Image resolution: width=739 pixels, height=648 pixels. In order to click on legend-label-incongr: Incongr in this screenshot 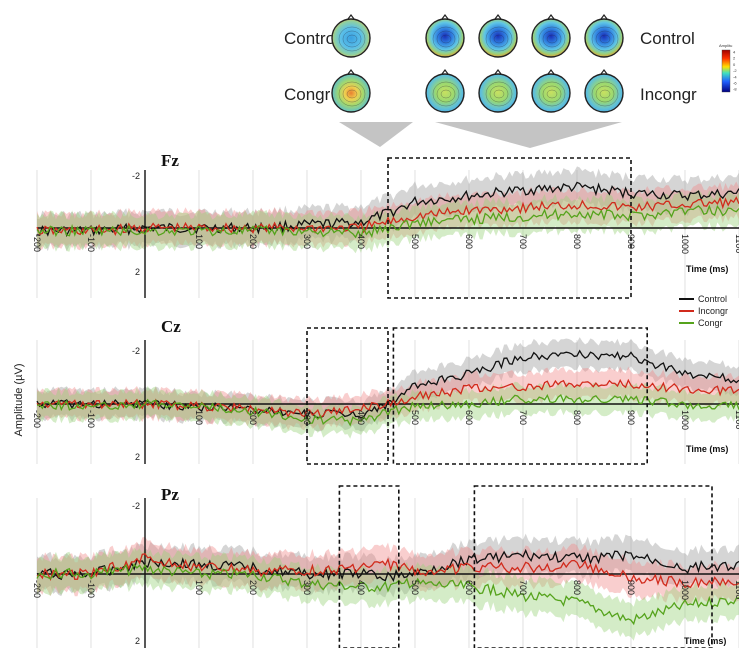, I will do `click(713, 311)`.